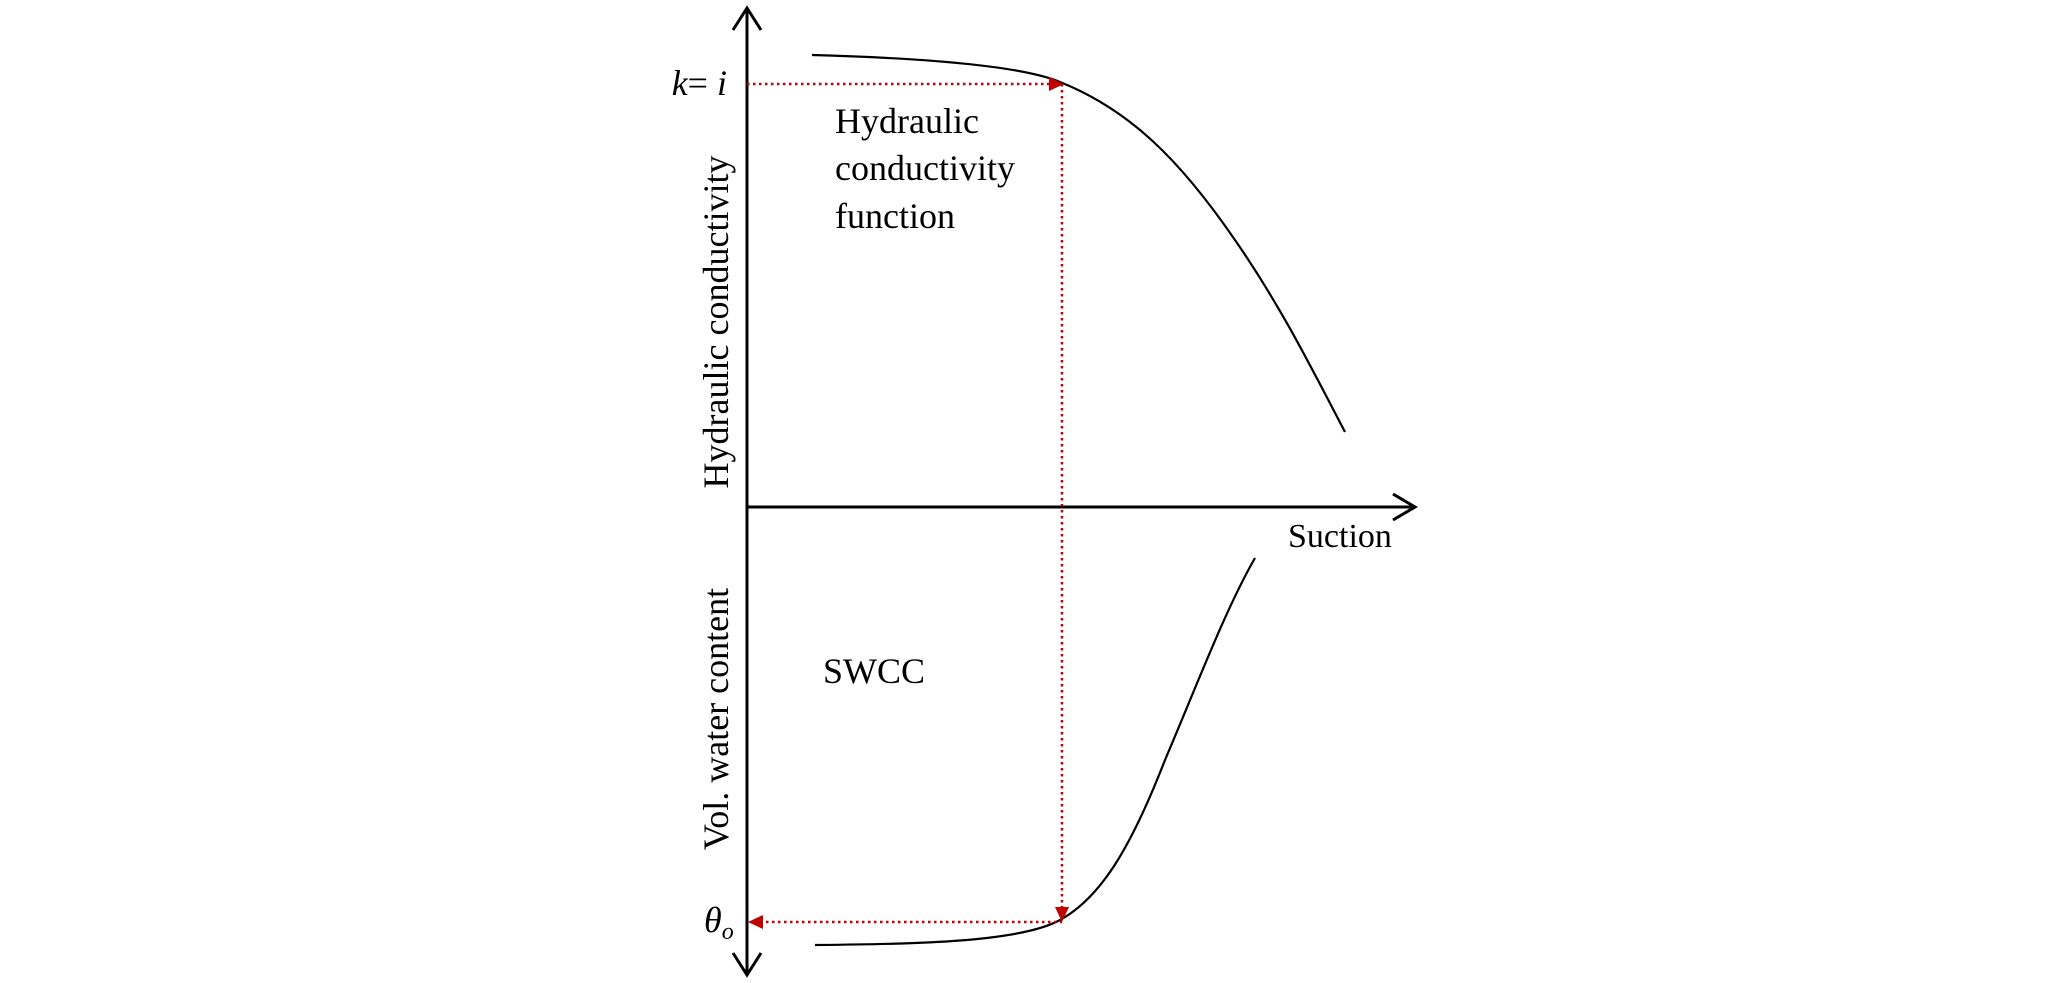 Image resolution: width=2067 pixels, height=983 pixels. What do you see at coordinates (874, 671) in the screenshot?
I see `swcc-label: SWCC` at bounding box center [874, 671].